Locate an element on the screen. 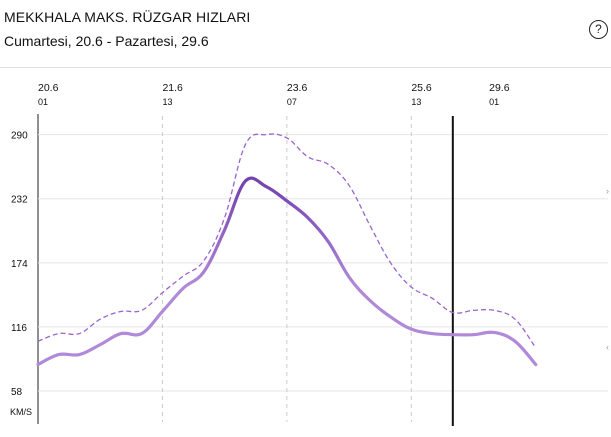  x-tick-date: 21.6 is located at coordinates (172, 88).